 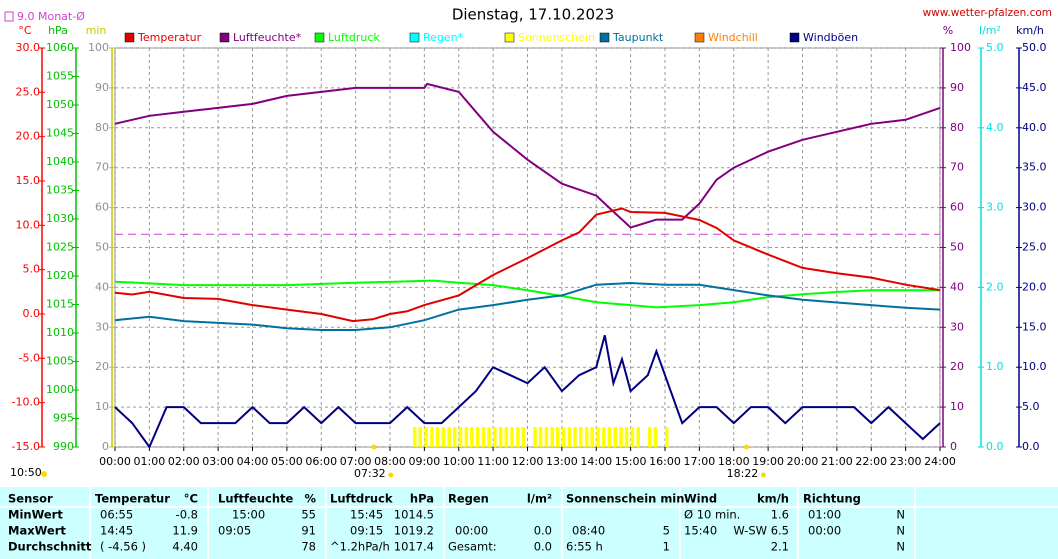 What do you see at coordinates (596, 461) in the screenshot?
I see `x-tick-label: 14:00` at bounding box center [596, 461].